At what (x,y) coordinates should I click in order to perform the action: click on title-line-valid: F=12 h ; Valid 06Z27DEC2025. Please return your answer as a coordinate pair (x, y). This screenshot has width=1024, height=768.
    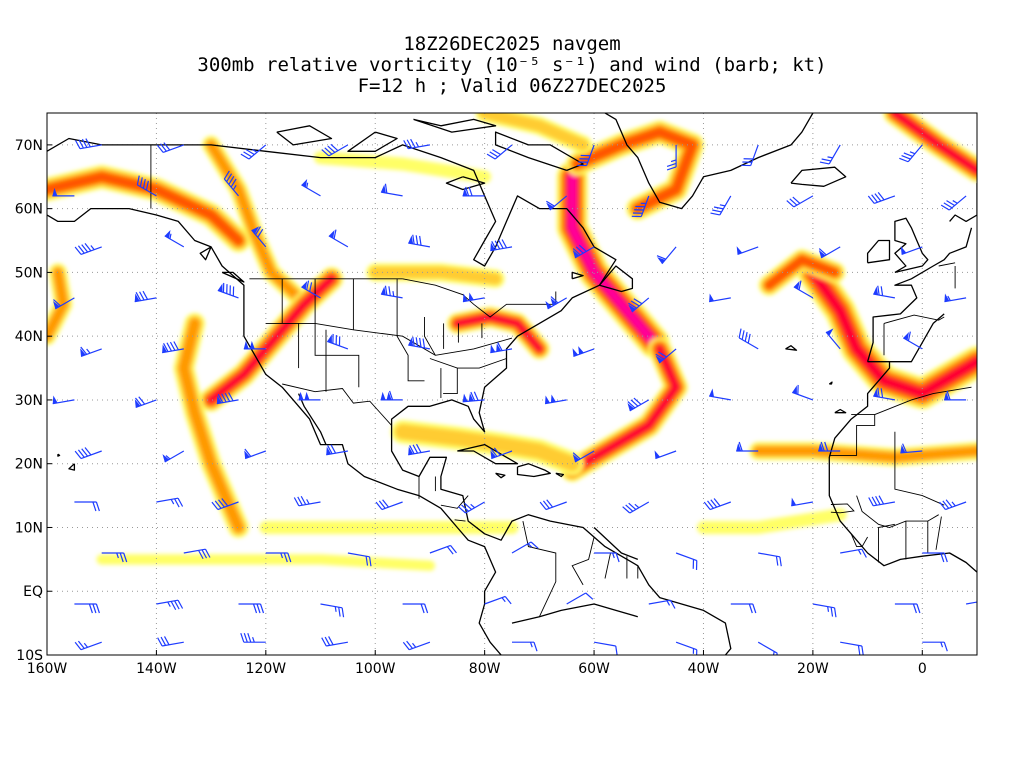
    Looking at the image, I should click on (512, 86).